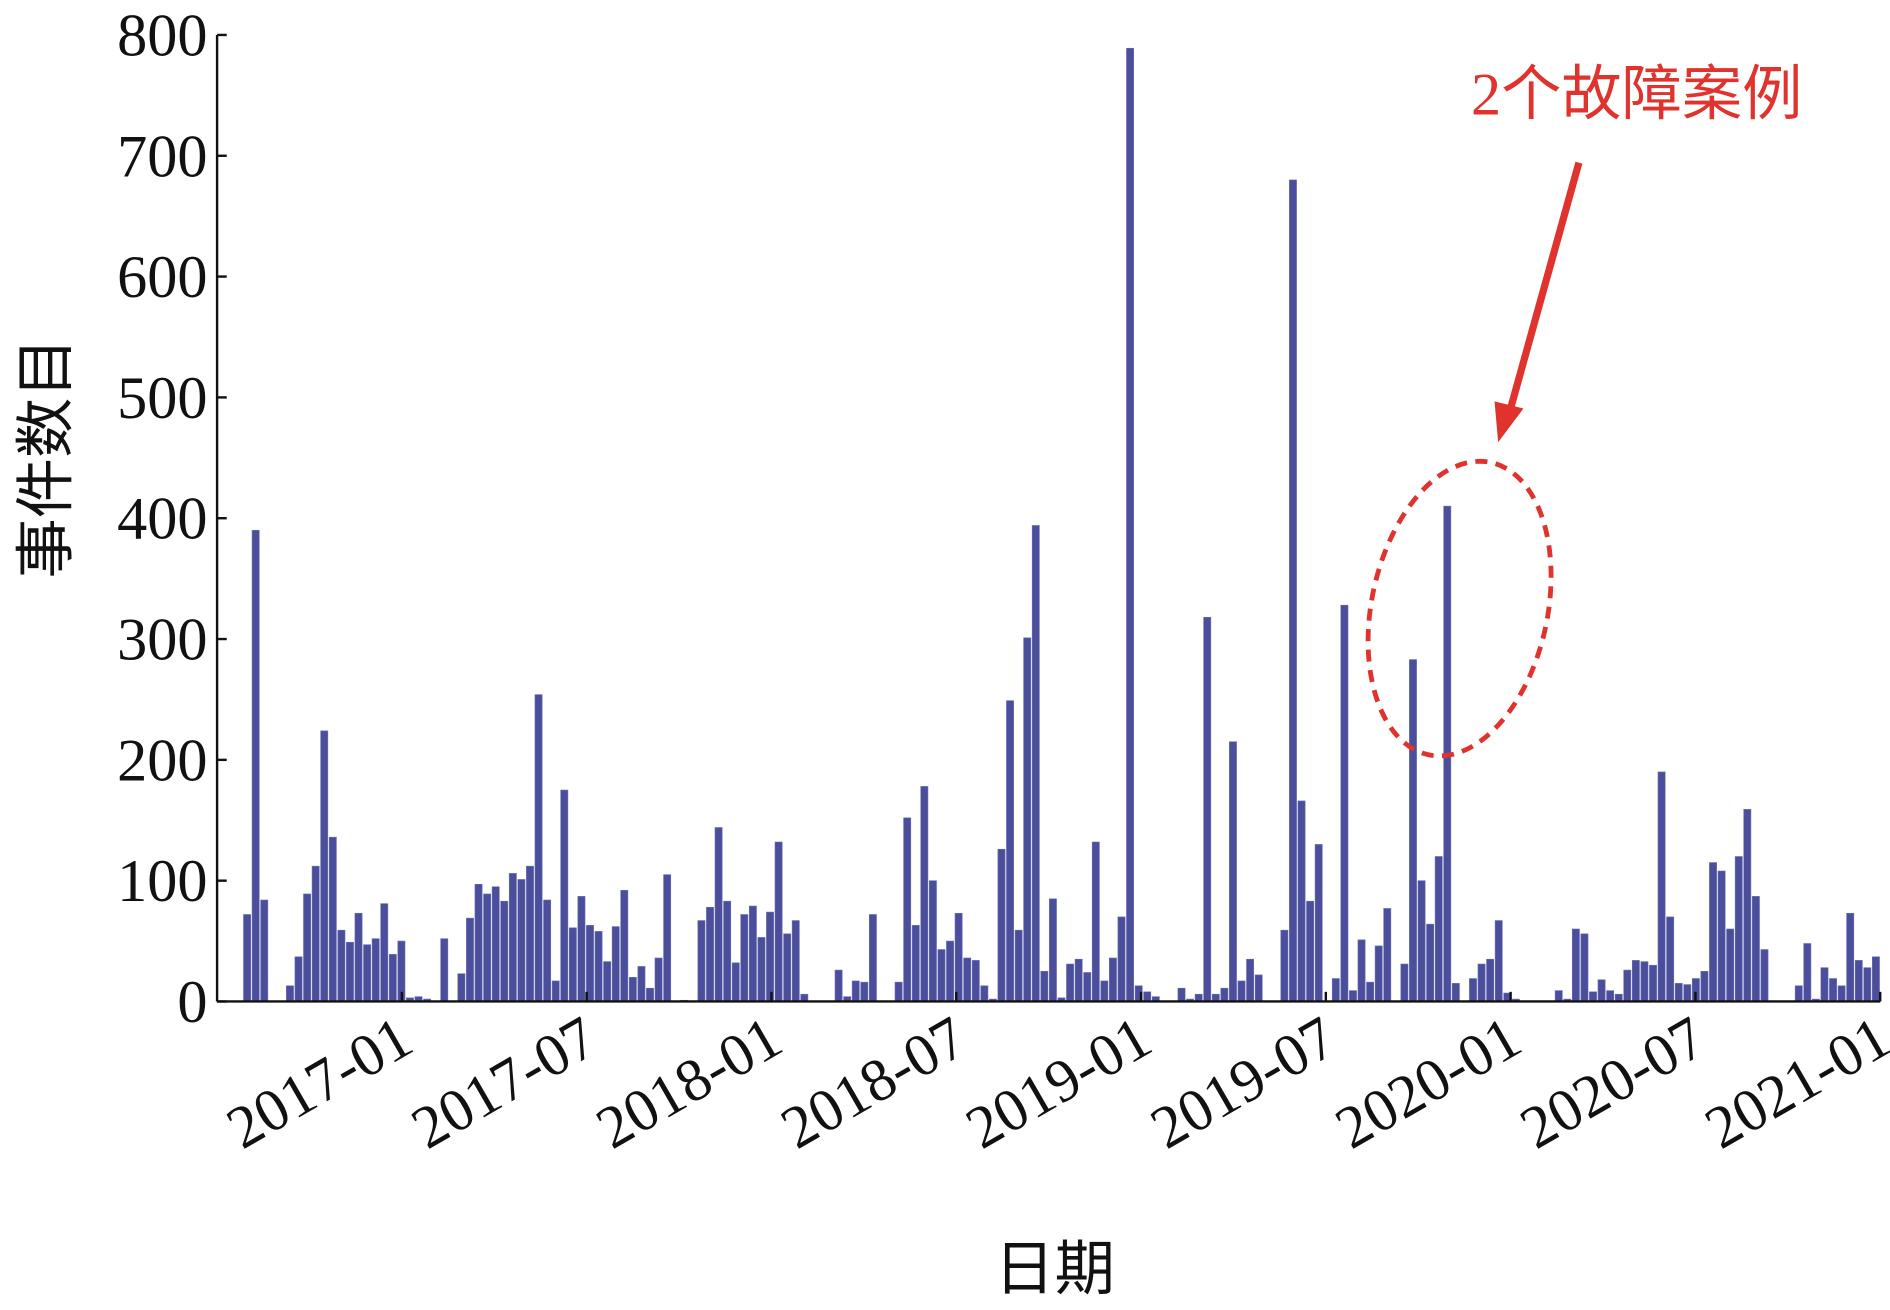 The image size is (1890, 1310). I want to click on y-tick-label: 800, so click(162, 35).